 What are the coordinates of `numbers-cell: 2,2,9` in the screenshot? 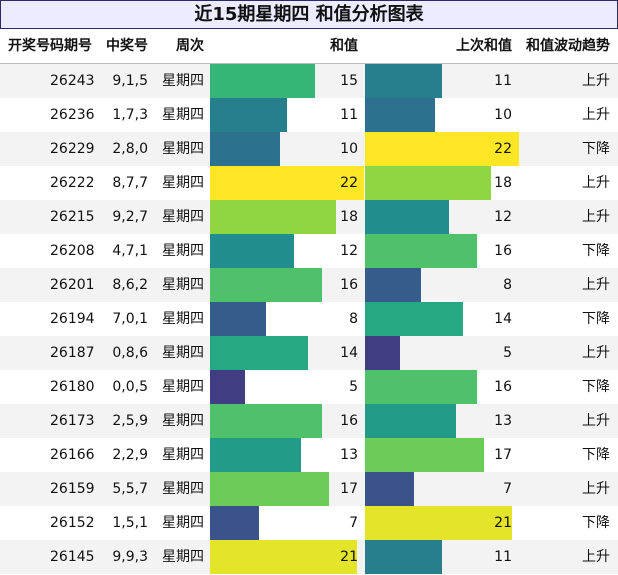 It's located at (130, 455).